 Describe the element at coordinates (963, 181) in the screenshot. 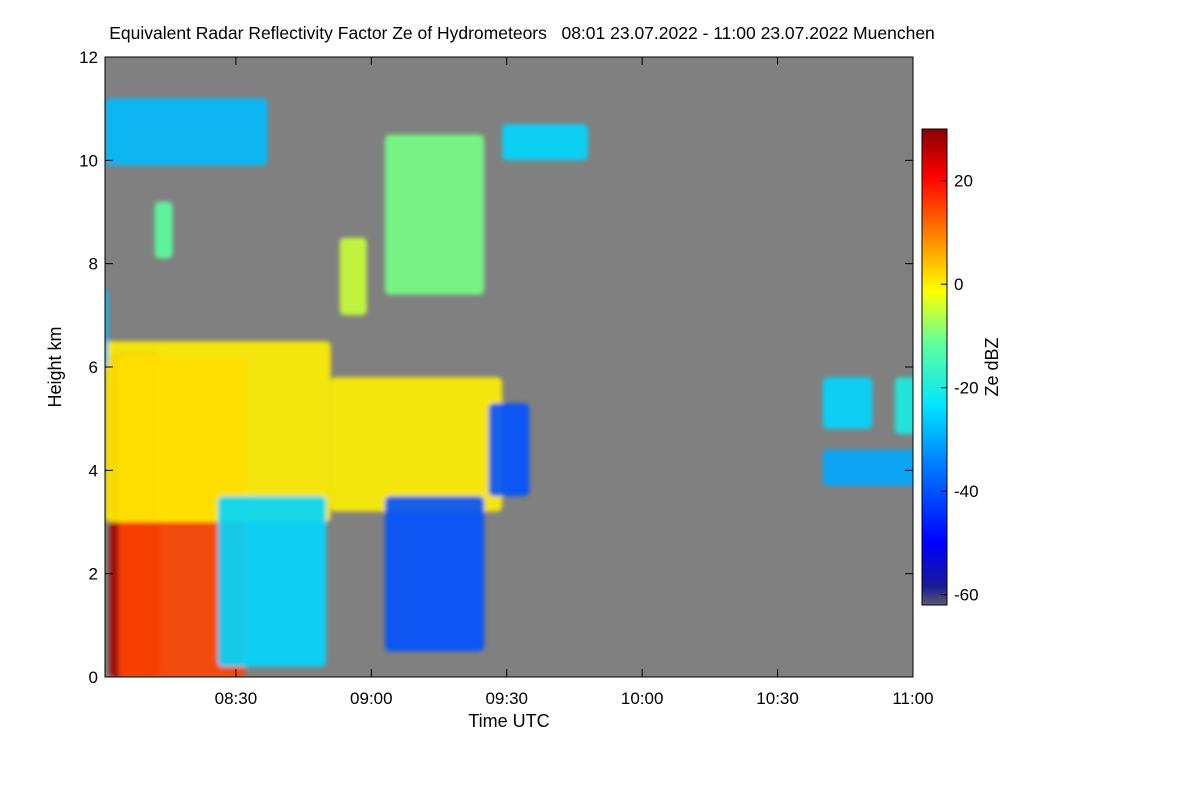

I see `colorbar-tick-label: 20` at that location.